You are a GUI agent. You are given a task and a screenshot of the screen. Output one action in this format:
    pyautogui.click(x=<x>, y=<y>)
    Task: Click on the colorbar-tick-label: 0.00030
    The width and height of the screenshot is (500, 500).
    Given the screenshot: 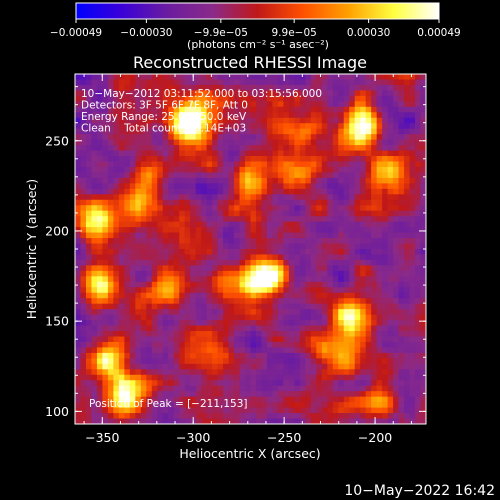 What is the action you would take?
    pyautogui.click(x=368, y=33)
    